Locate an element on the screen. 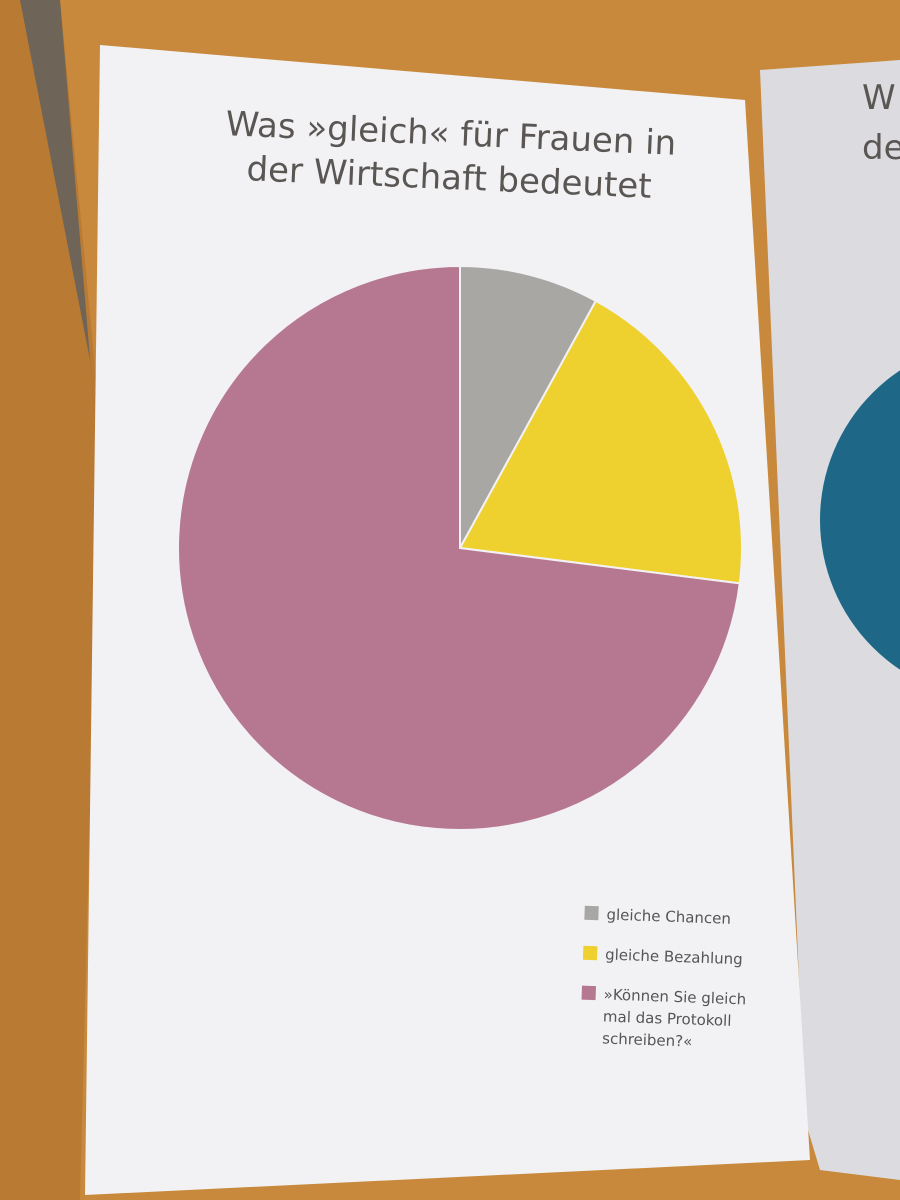 Image resolution: width=900 pixels, height=1200 pixels. wood-plank is located at coordinates (50, 600).